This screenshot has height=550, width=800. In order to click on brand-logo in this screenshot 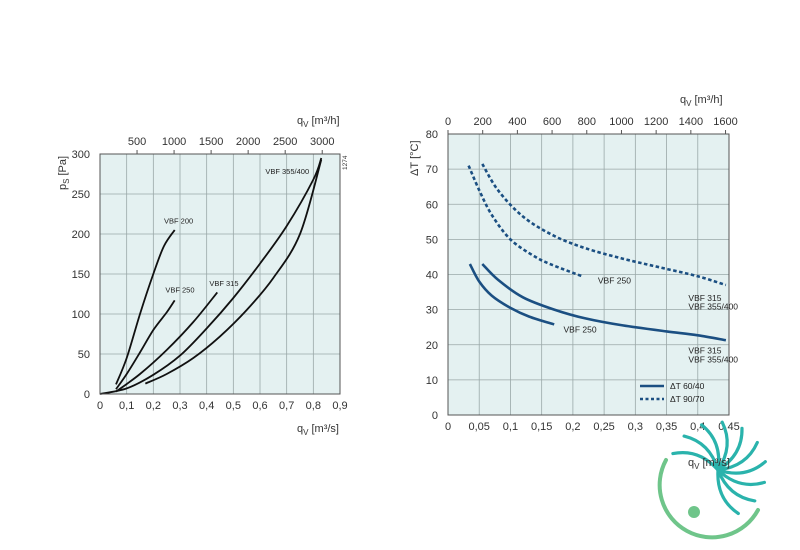, I will do `click(712, 480)`.